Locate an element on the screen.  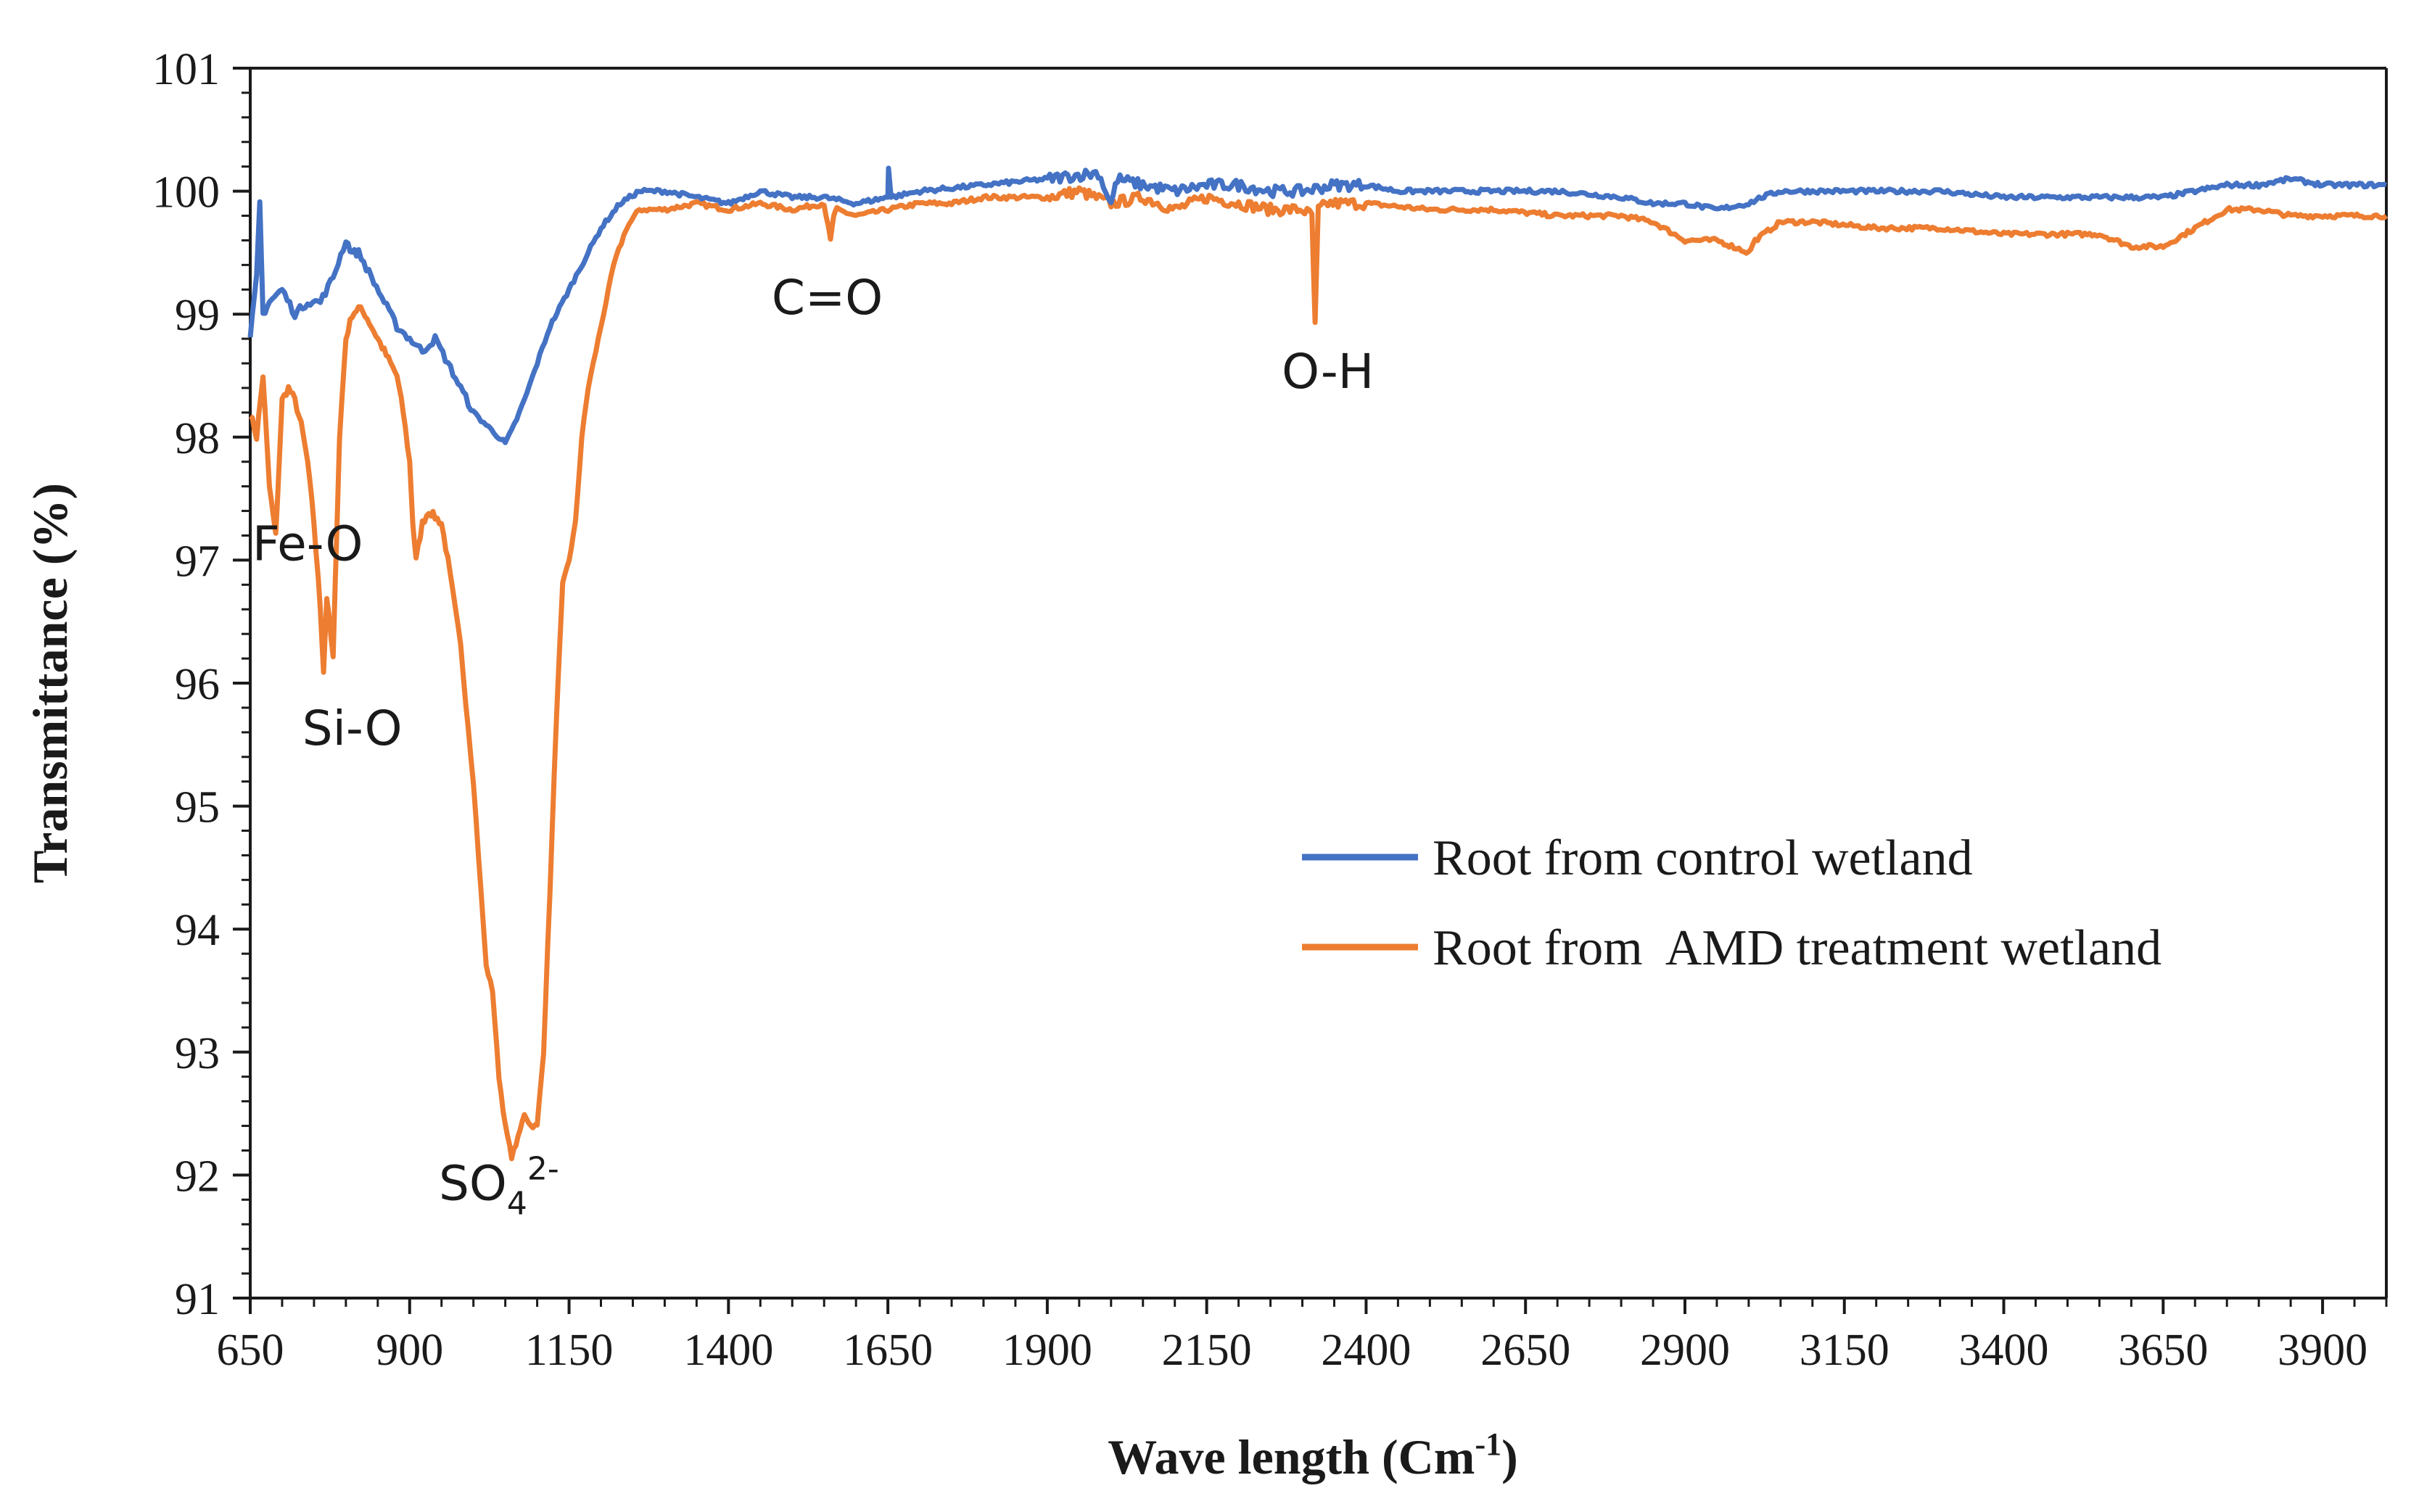
x-tick-label: 3150 is located at coordinates (1844, 1350).